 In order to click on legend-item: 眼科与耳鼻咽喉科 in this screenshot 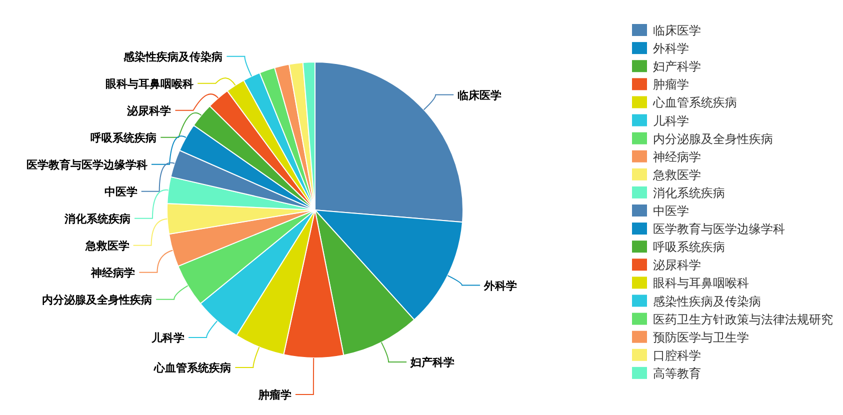, I will do `click(690, 283)`.